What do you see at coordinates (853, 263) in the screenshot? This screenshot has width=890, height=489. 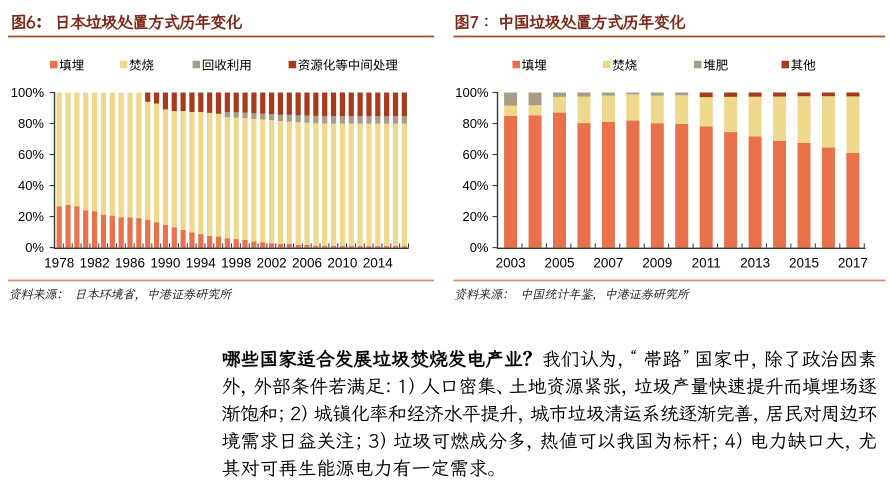 I see `svg-text: 2017` at bounding box center [853, 263].